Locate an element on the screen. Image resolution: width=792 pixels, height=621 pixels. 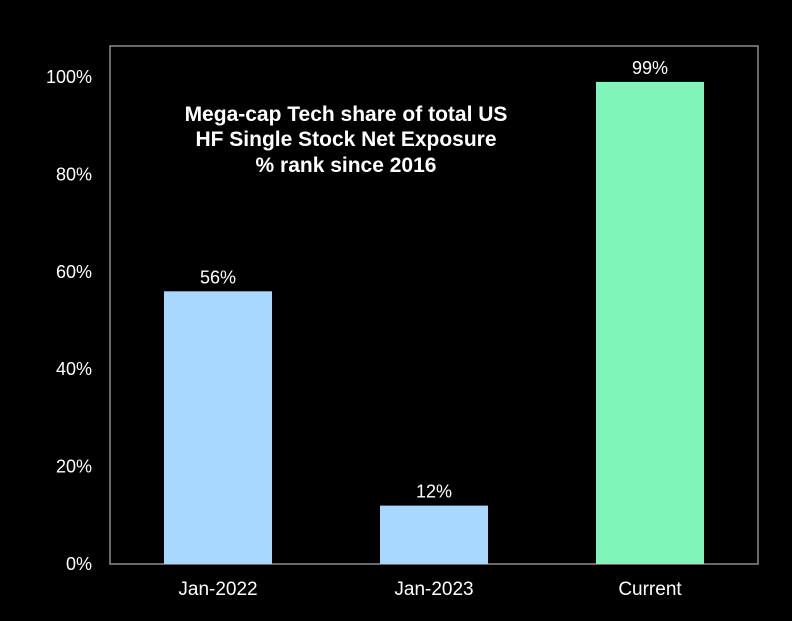
y-tick-label: 0% is located at coordinates (79, 564).